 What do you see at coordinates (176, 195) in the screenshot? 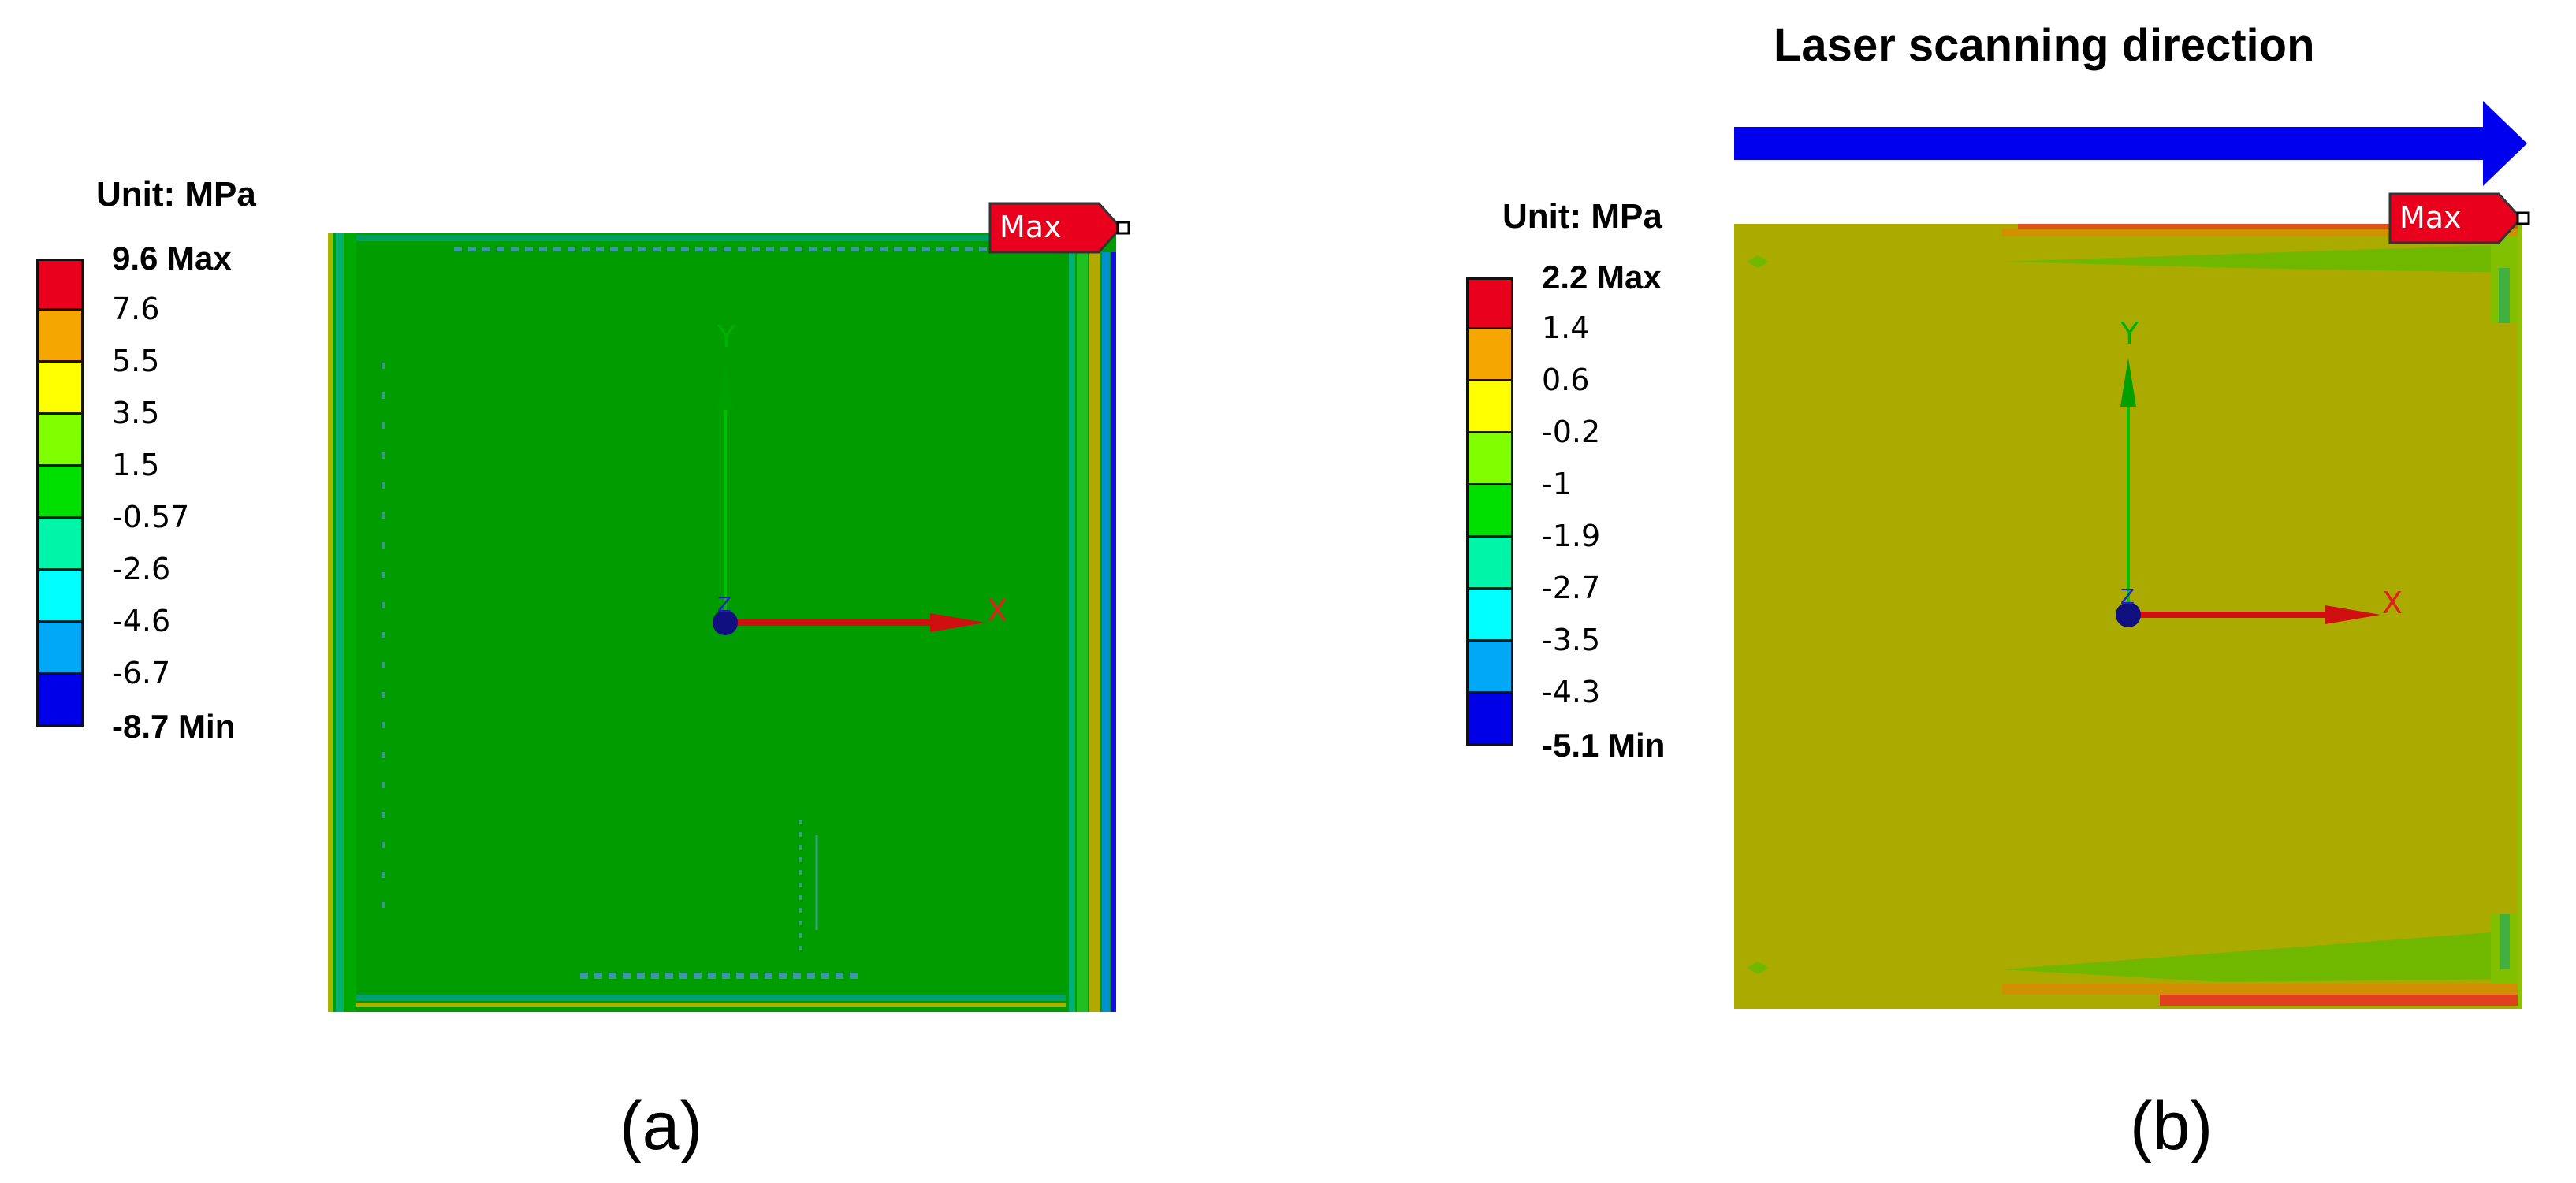
I see `legend-a-unit-title: Unit: MPa` at bounding box center [176, 195].